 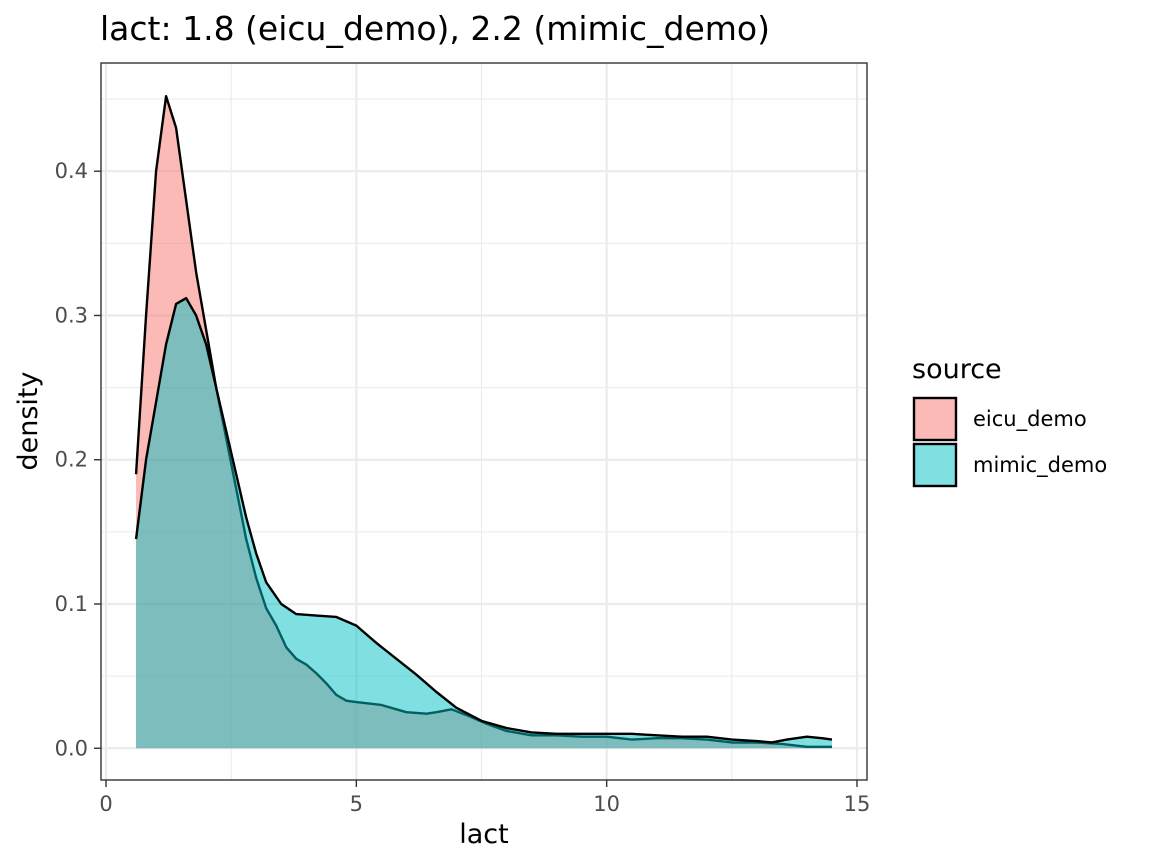 What do you see at coordinates (71, 315) in the screenshot?
I see `y-tick-label: 0.3` at bounding box center [71, 315].